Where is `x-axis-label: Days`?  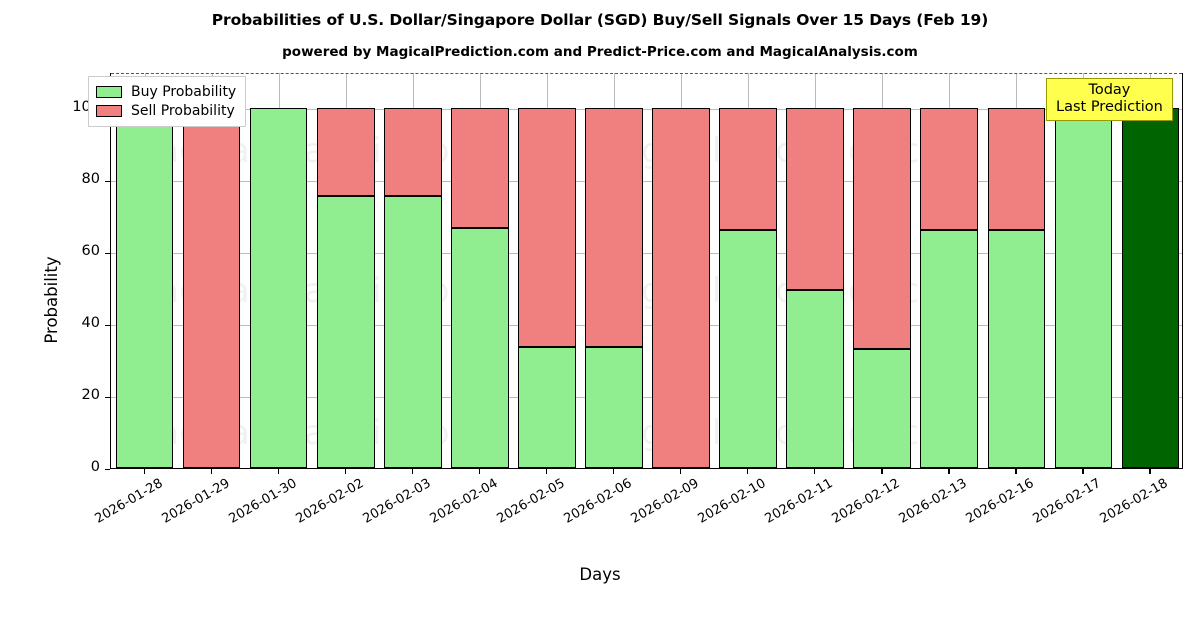
x-axis-label: Days is located at coordinates (600, 574).